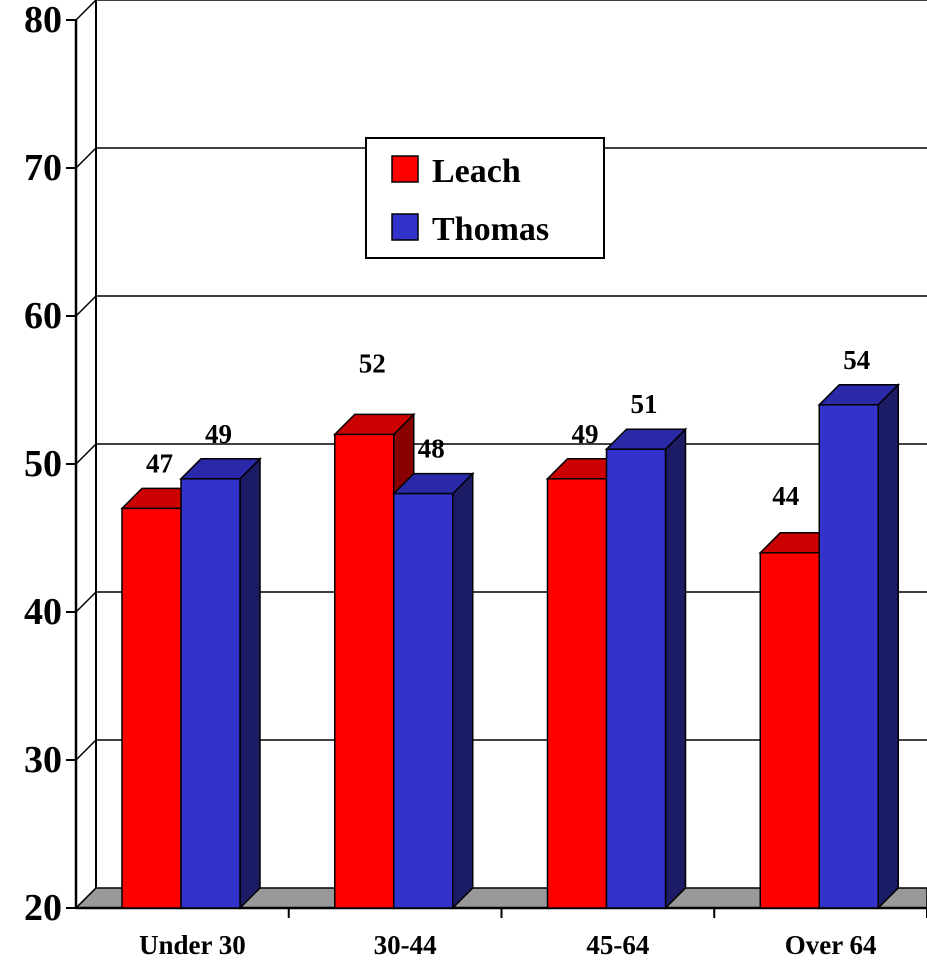  Describe the element at coordinates (644, 404) in the screenshot. I see `data-label-thomas-45-64: 51` at that location.